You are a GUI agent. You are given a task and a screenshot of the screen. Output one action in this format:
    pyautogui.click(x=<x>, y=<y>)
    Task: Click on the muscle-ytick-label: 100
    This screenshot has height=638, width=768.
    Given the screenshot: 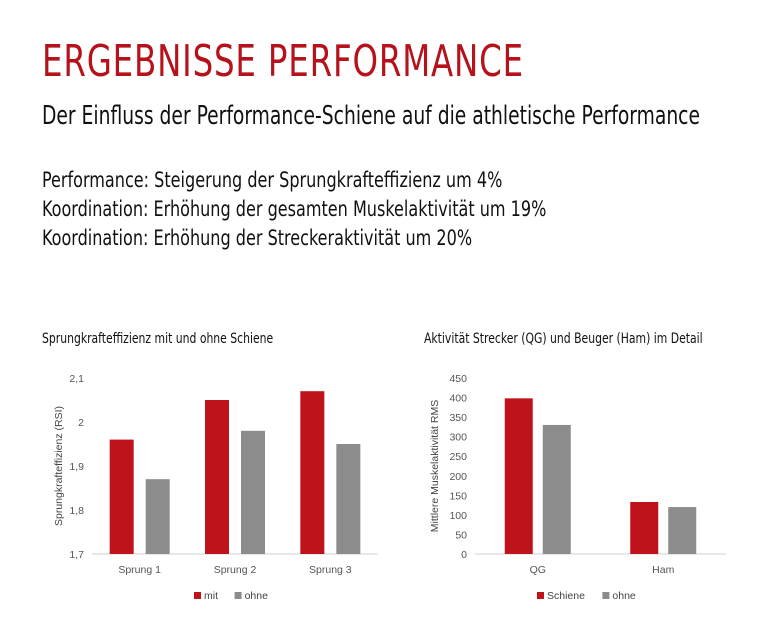 What is the action you would take?
    pyautogui.click(x=458, y=516)
    